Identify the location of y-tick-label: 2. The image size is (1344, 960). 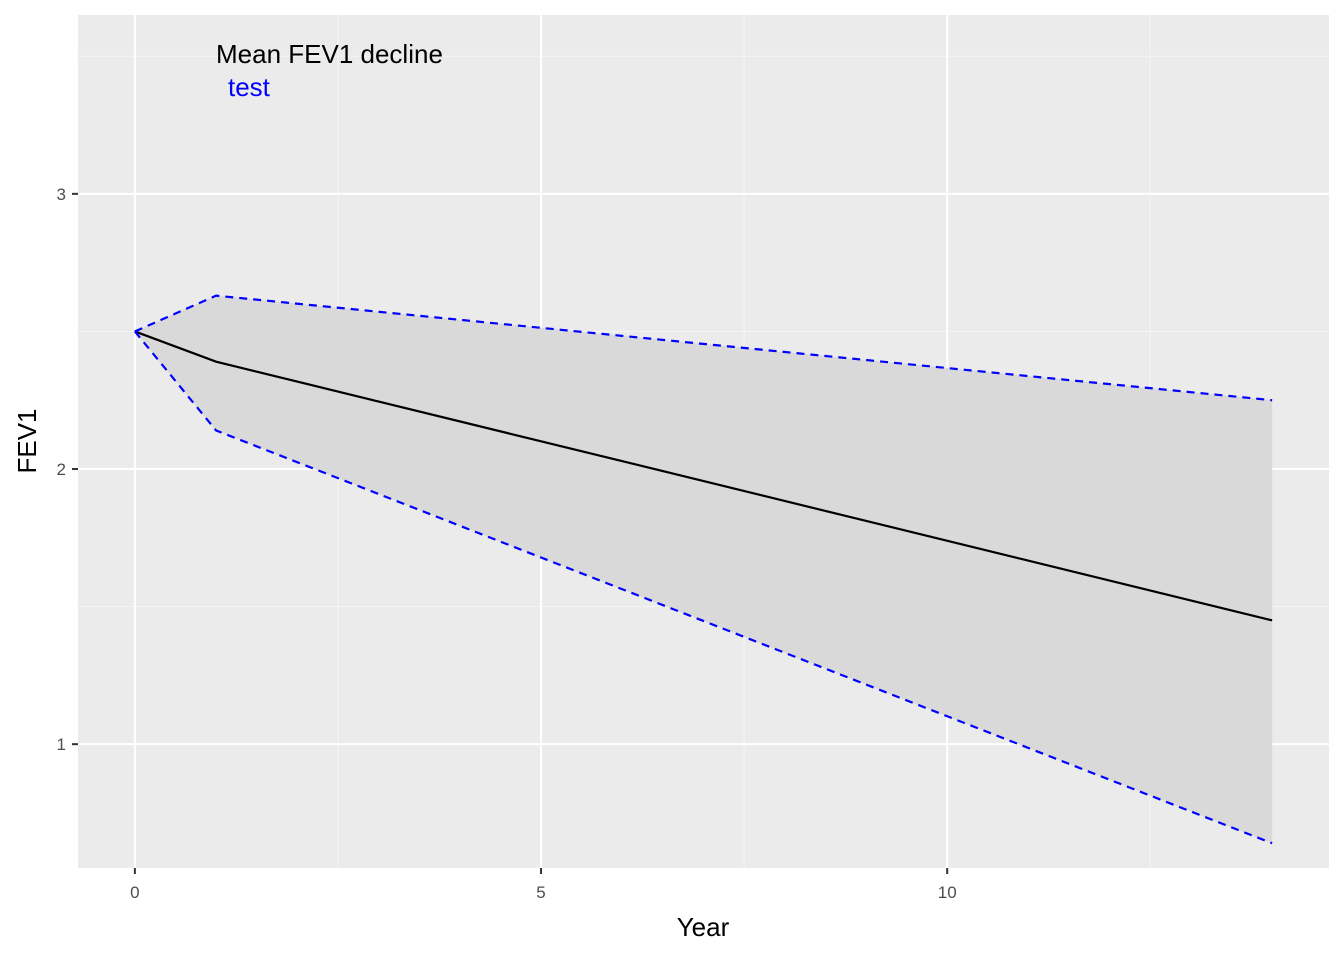
(61, 469).